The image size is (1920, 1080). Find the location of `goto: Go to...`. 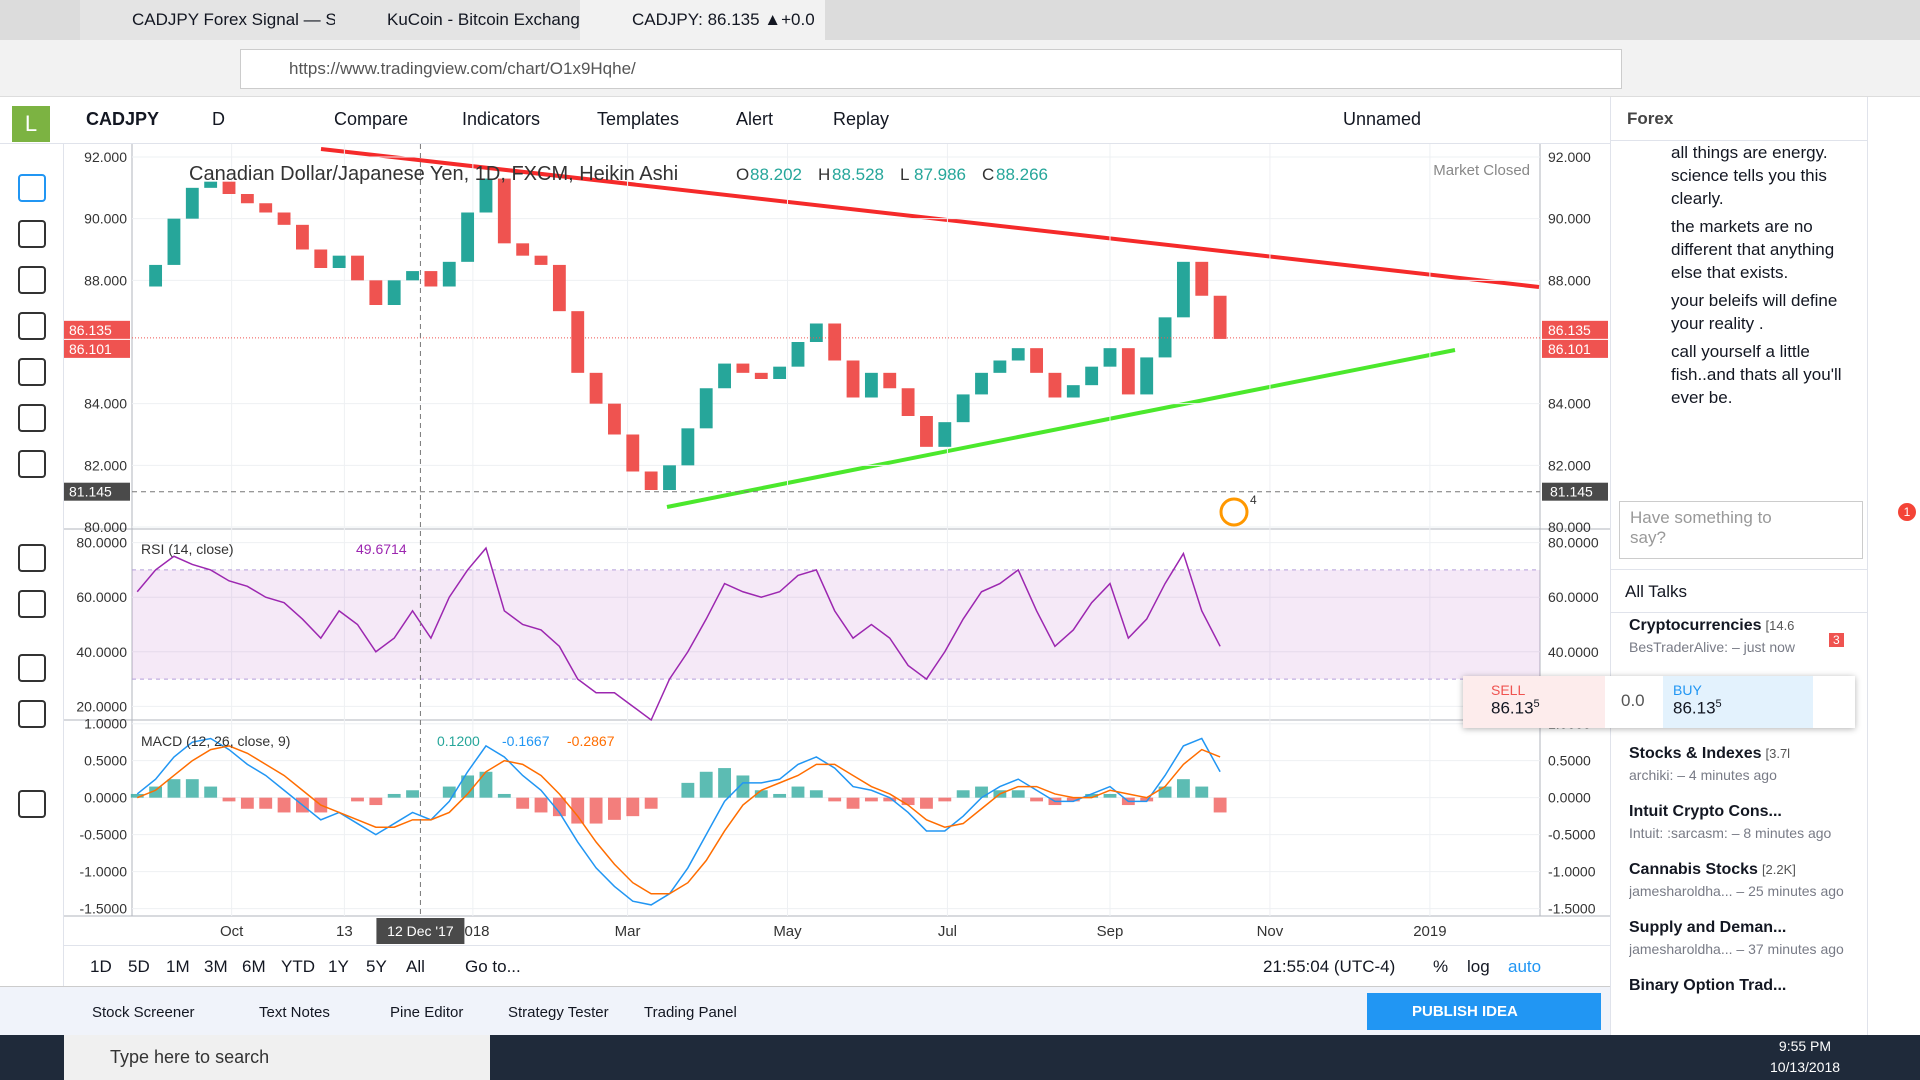

goto: Go to... is located at coordinates (493, 966).